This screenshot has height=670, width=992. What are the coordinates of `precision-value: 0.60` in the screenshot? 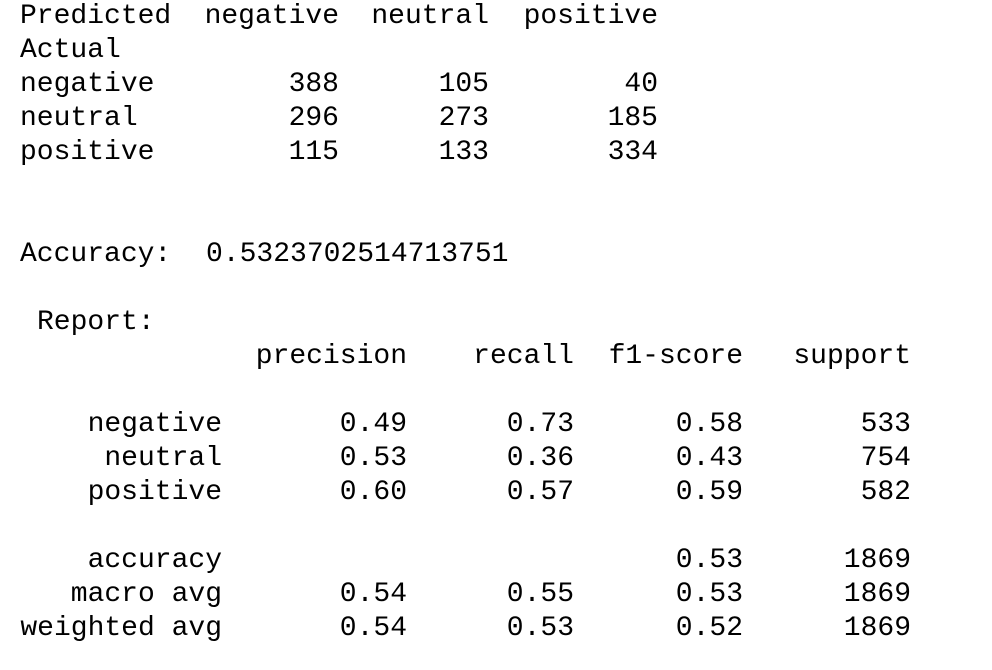 It's located at (373, 492).